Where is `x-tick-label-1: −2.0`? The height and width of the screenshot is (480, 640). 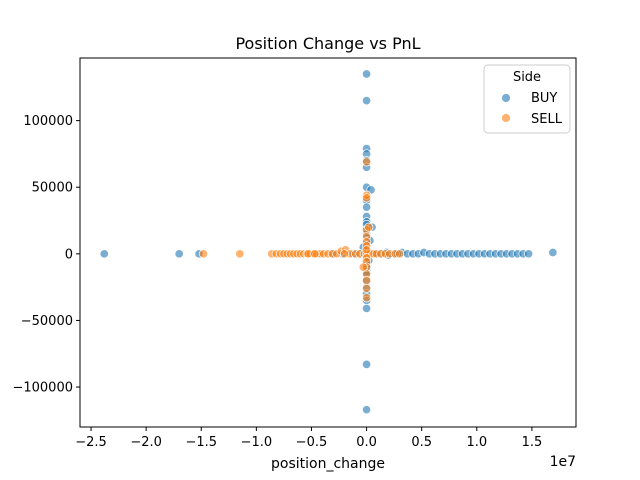
x-tick-label-1: −2.0 is located at coordinates (146, 442).